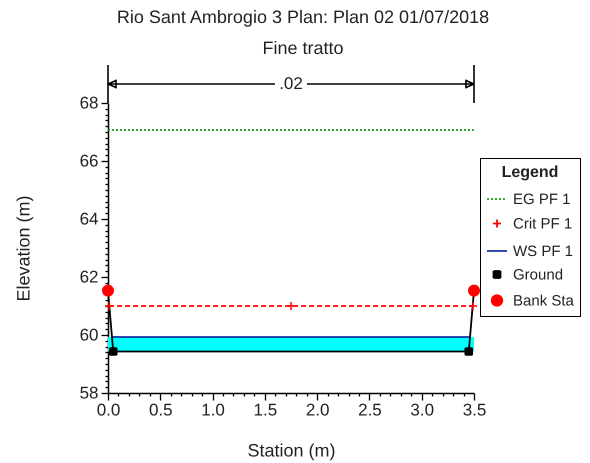  I want to click on x-tick-label: 3.0, so click(422, 410).